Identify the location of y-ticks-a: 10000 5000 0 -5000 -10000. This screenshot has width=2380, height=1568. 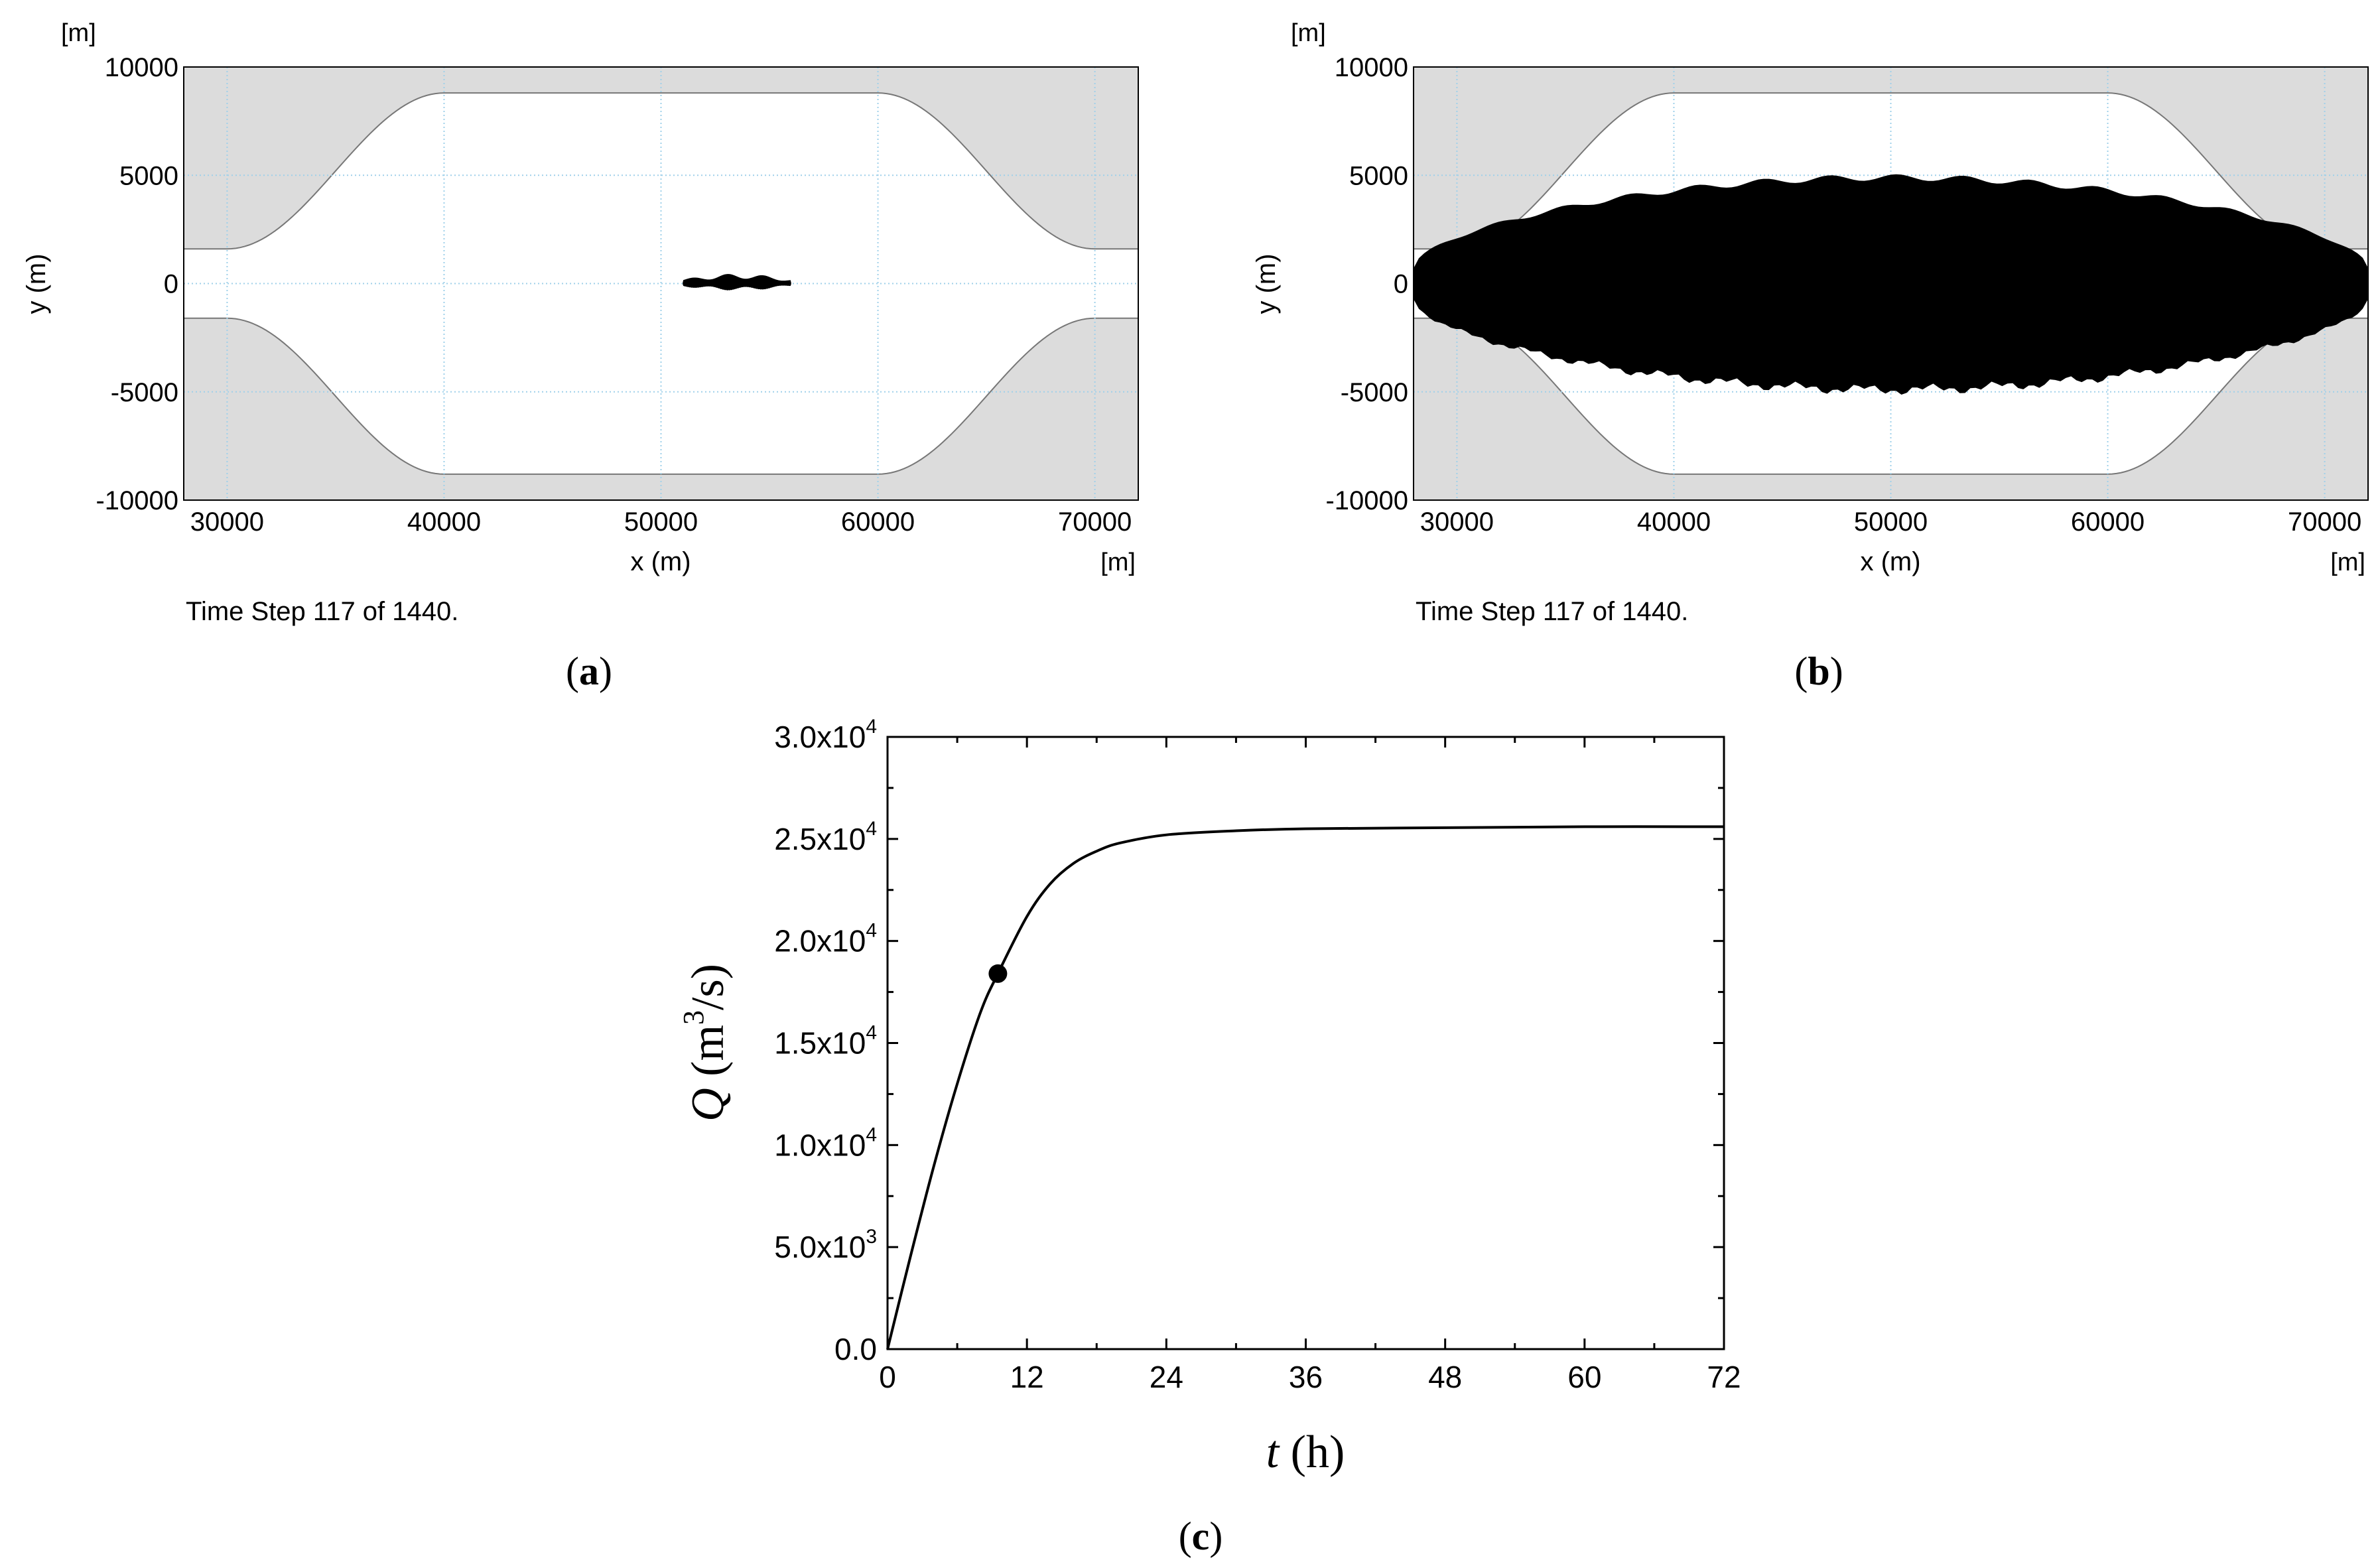
(137, 284).